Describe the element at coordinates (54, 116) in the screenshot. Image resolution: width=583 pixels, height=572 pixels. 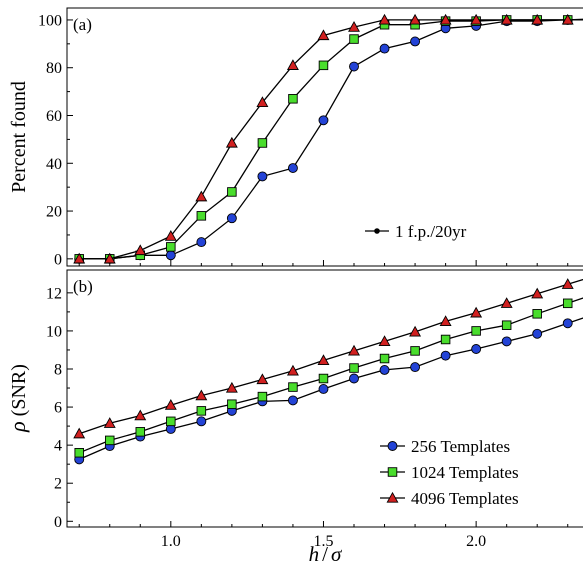
I see `y-tick-label: 60` at that location.